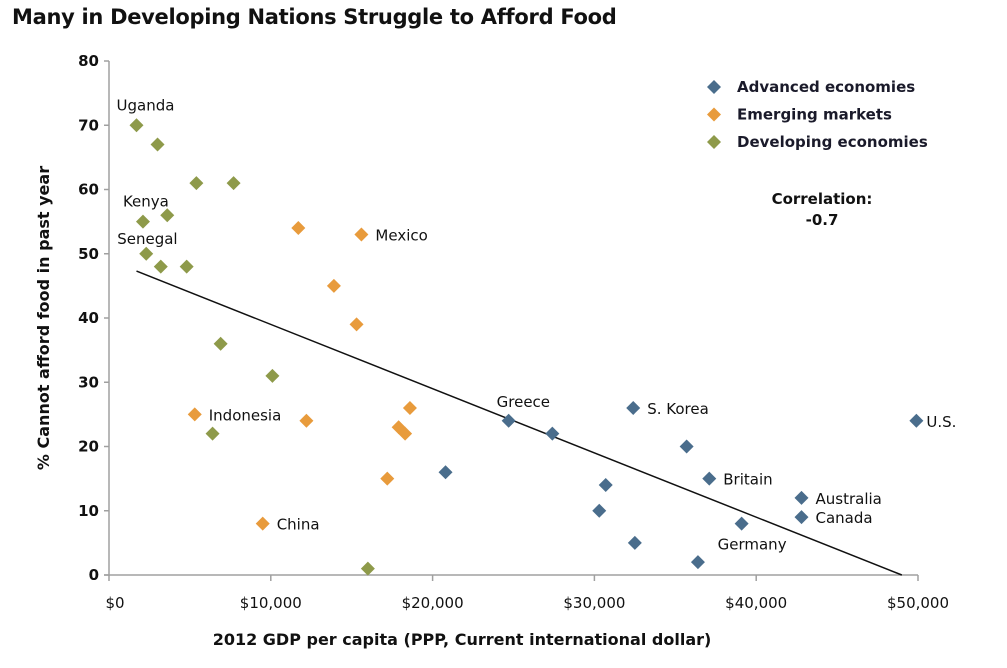 The image size is (1007, 668). I want to click on point-label: Indonesia, so click(245, 415).